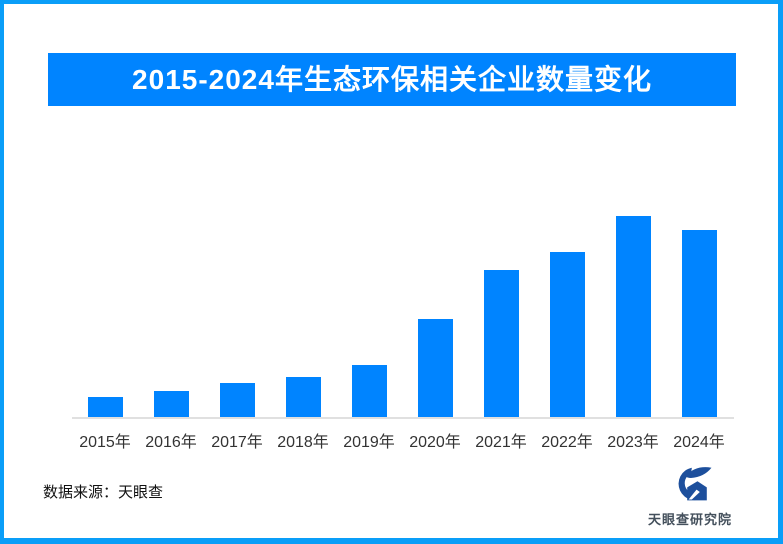 Image resolution: width=783 pixels, height=544 pixels. I want to click on bar-2015年, so click(105, 407).